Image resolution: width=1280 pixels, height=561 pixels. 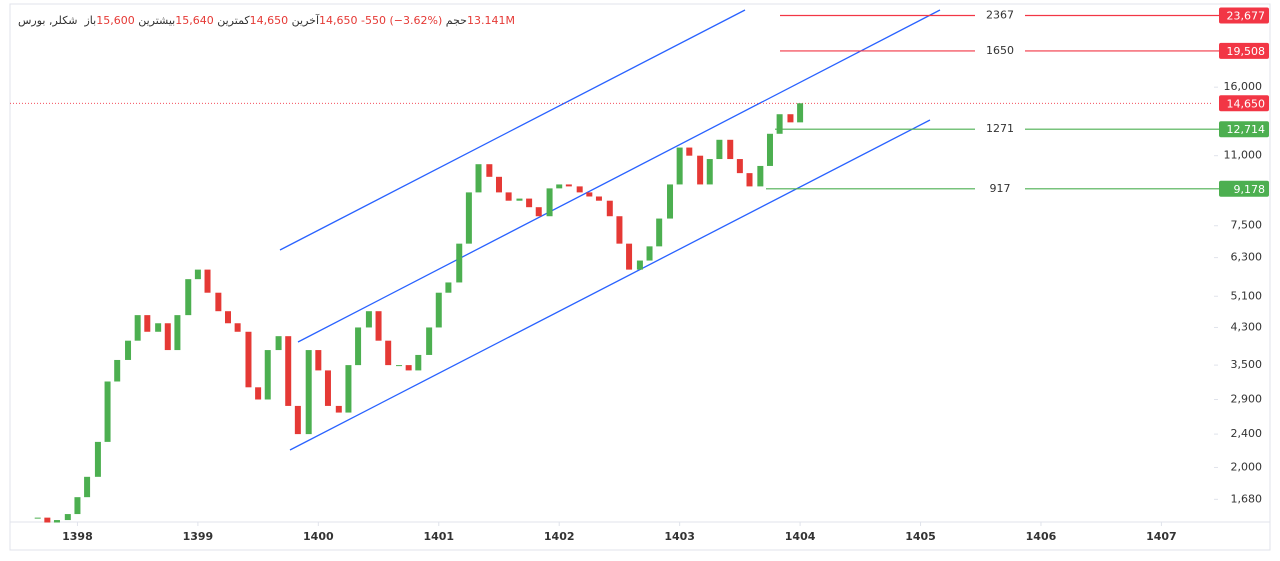 I want to click on level-label: 1650, so click(x=1000, y=50).